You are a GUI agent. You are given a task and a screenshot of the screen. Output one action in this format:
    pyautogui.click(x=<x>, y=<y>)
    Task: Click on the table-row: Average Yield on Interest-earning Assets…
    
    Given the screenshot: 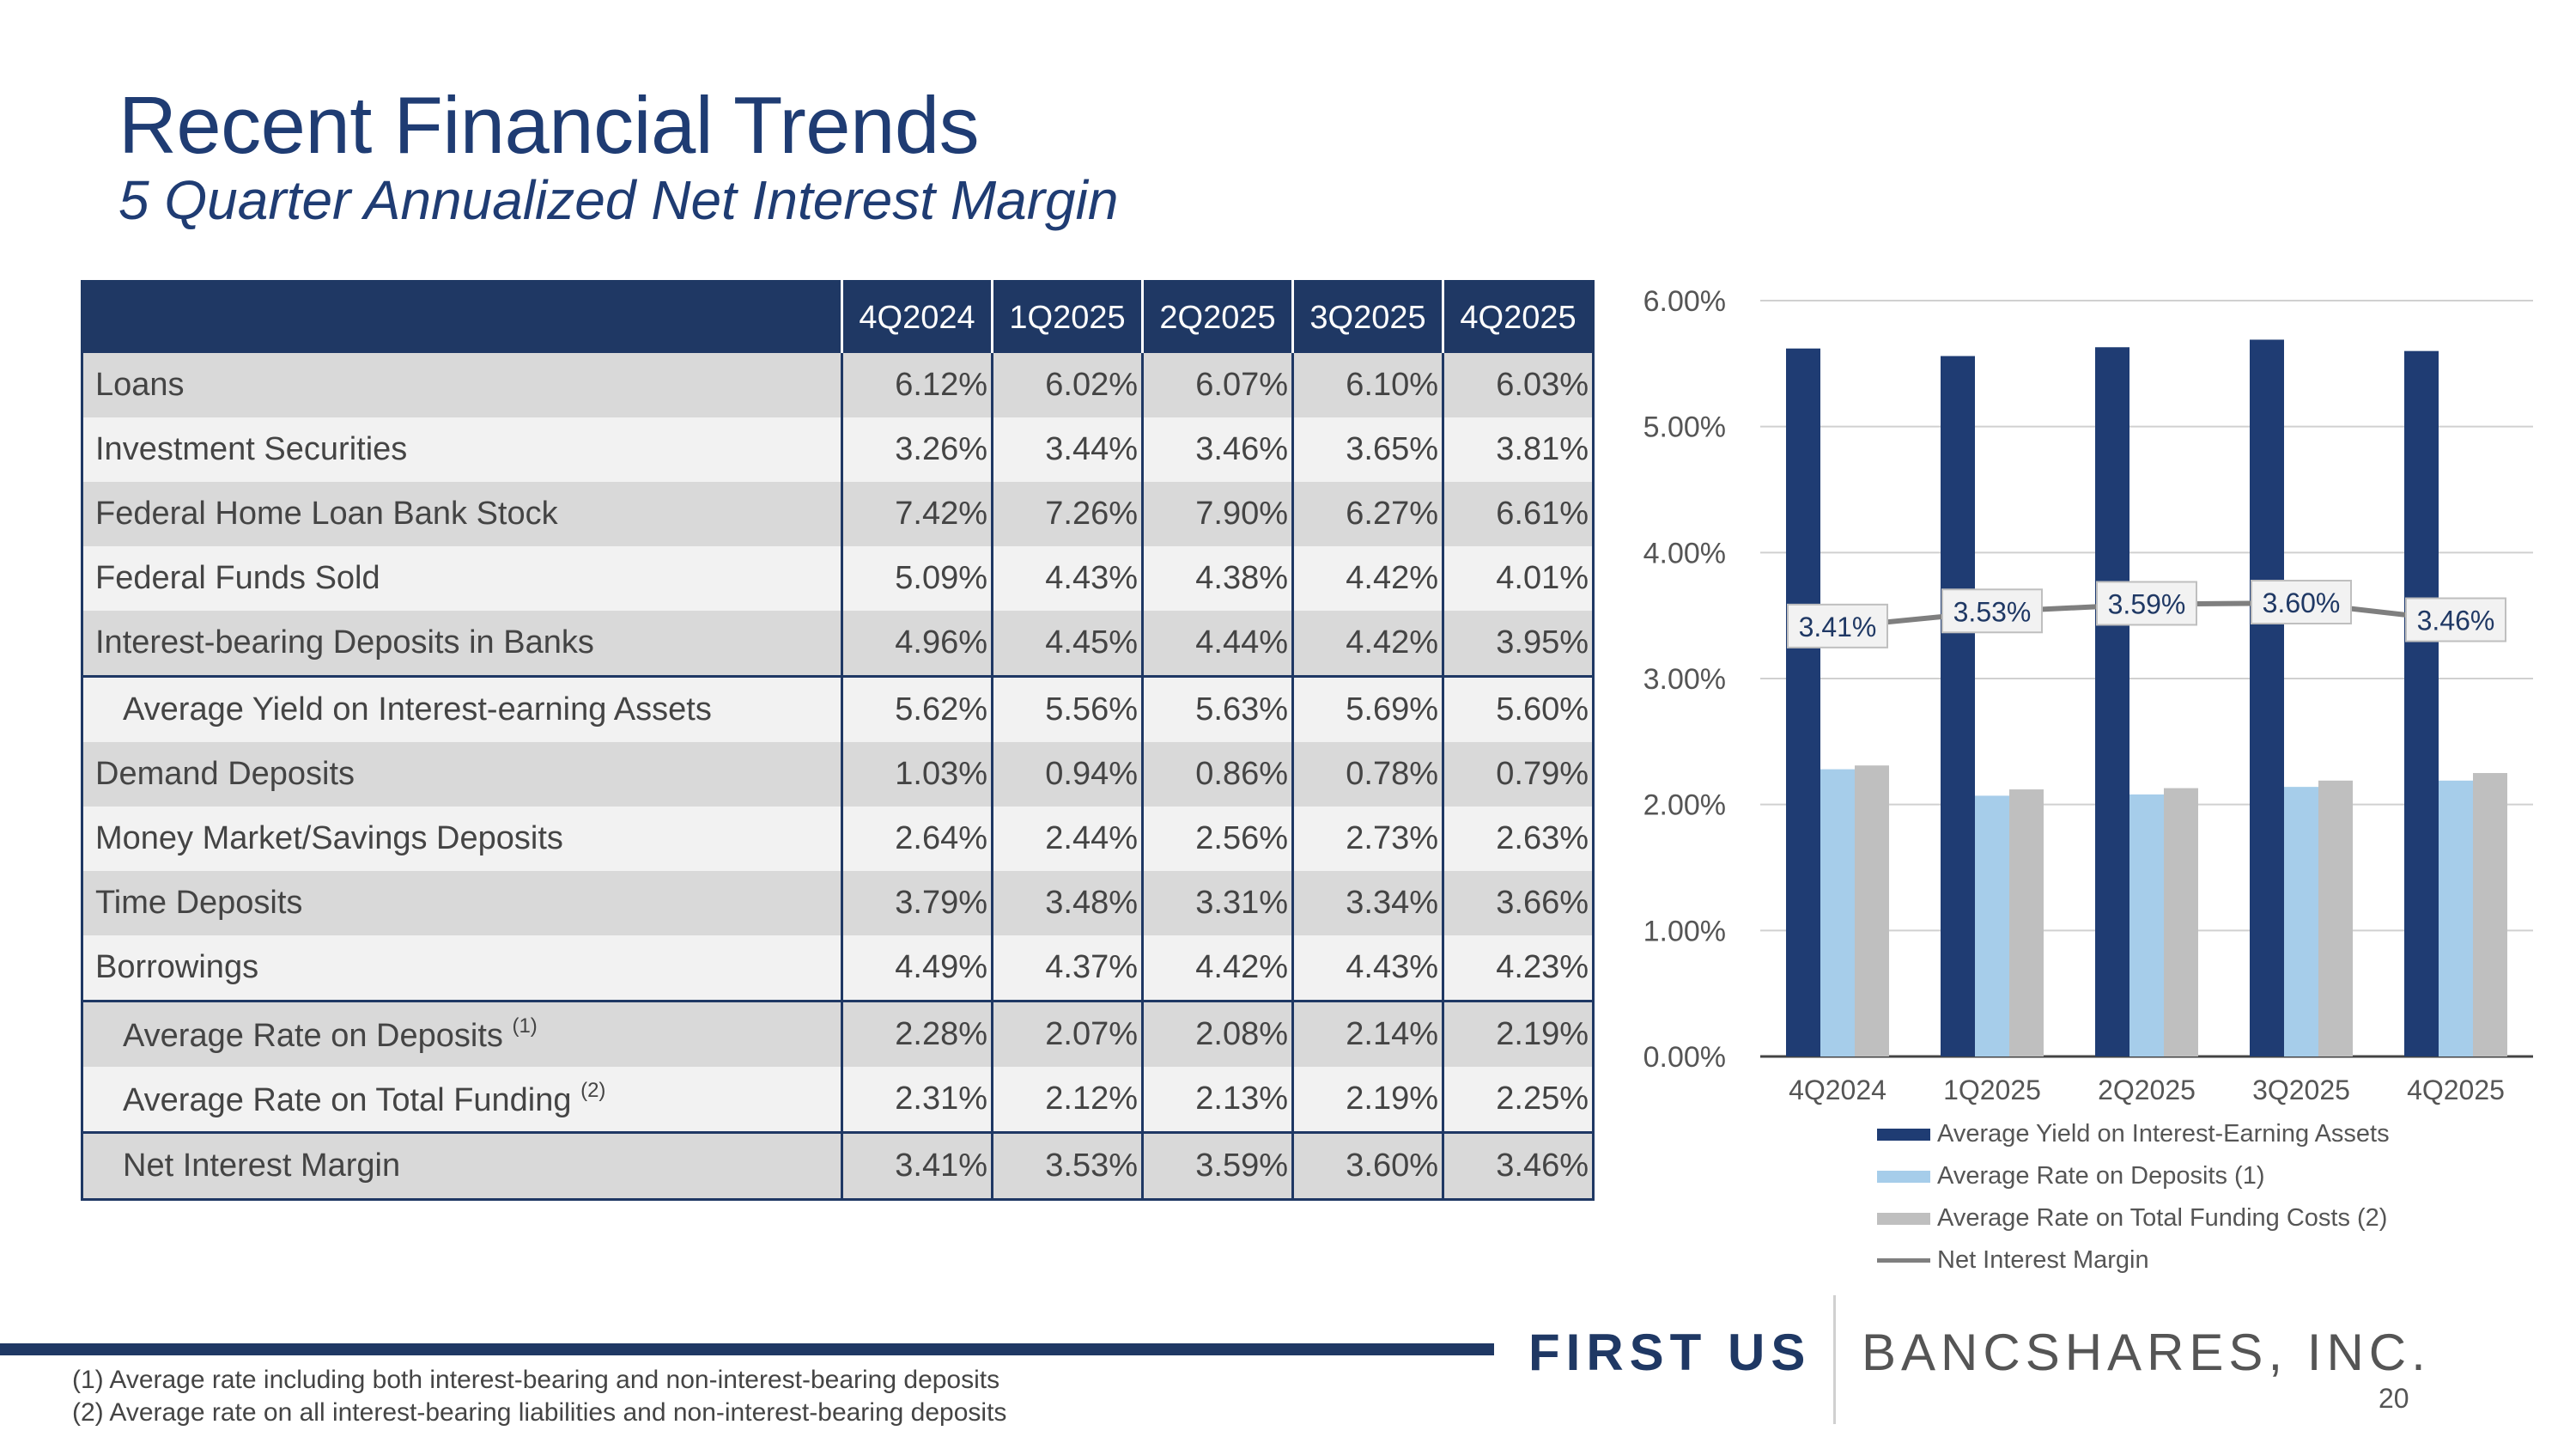 What is the action you would take?
    pyautogui.click(x=838, y=708)
    